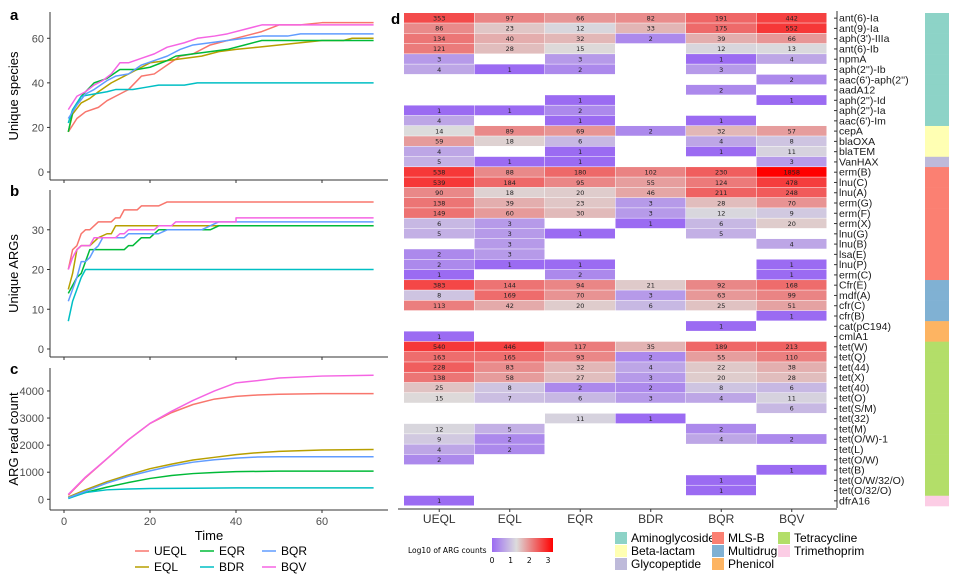  I want to click on heatmap-row: 3 3 1 4, so click(615, 59).